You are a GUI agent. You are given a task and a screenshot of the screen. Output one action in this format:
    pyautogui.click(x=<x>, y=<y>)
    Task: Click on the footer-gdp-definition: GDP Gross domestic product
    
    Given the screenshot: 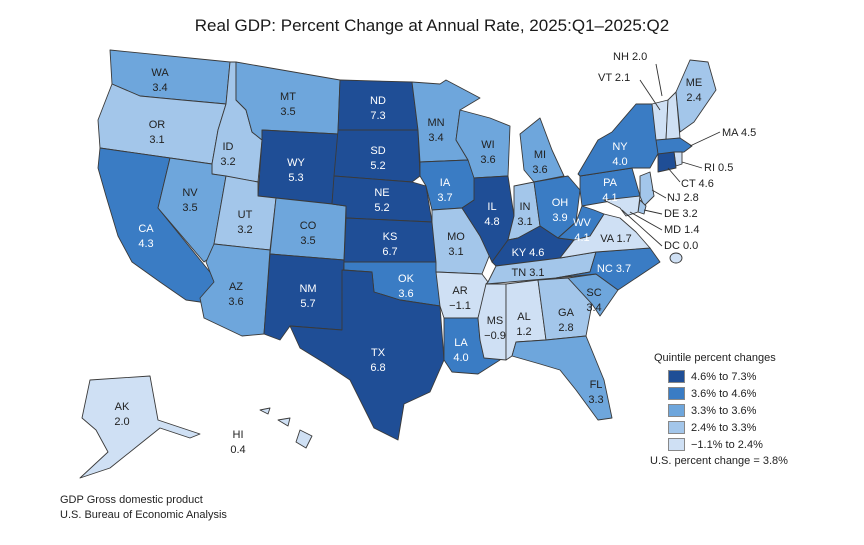 What is the action you would take?
    pyautogui.click(x=131, y=500)
    